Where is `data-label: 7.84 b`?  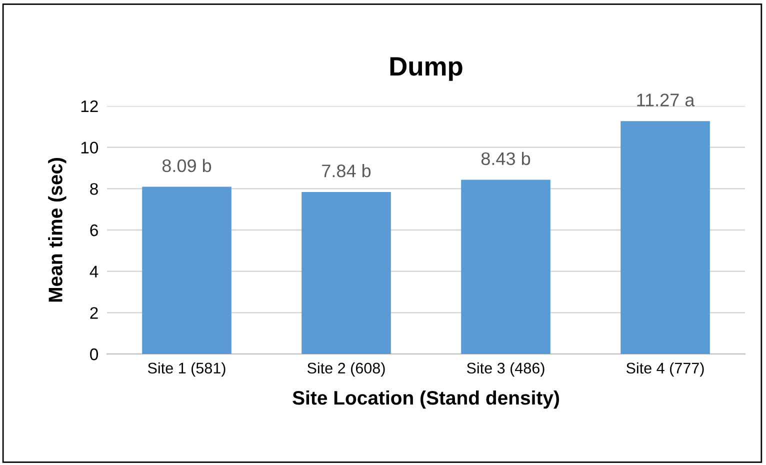
data-label: 7.84 b is located at coordinates (346, 171).